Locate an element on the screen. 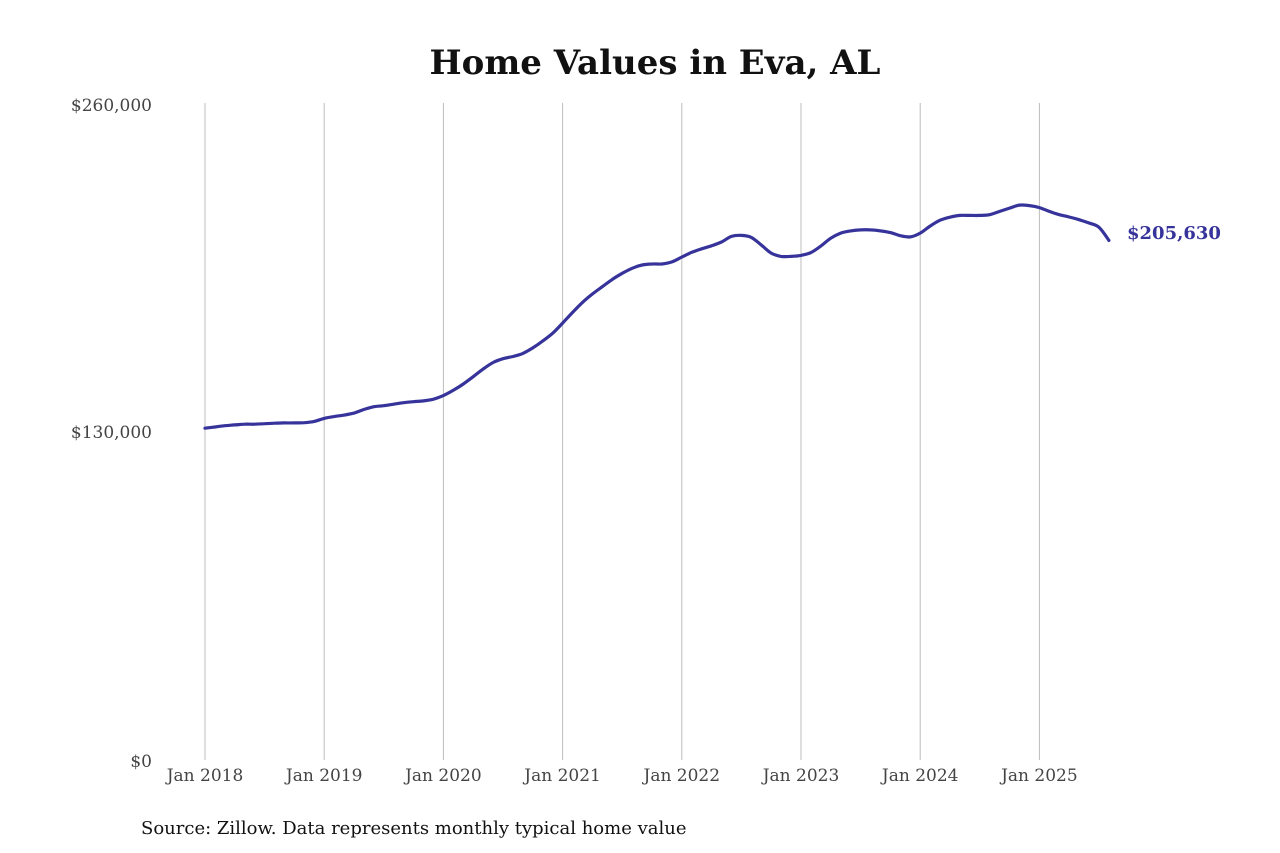 The width and height of the screenshot is (1280, 853). x-tick-label-2020: Jan 2020 is located at coordinates (442, 776).